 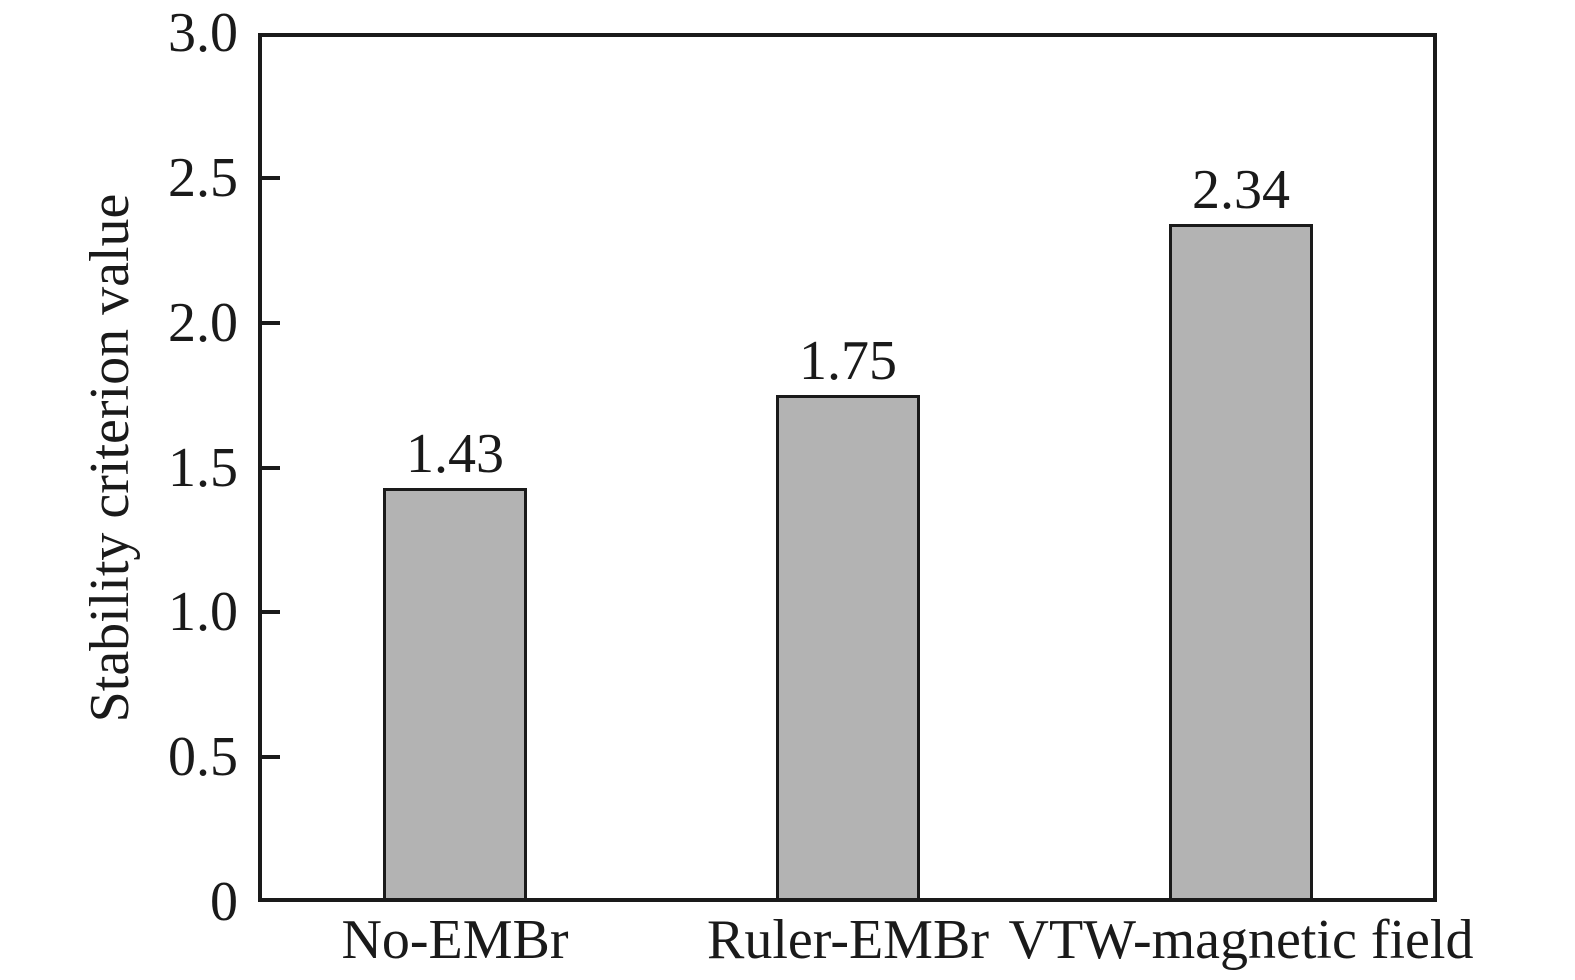 I want to click on x-category-label: Ruler-EMBr, so click(x=848, y=940).